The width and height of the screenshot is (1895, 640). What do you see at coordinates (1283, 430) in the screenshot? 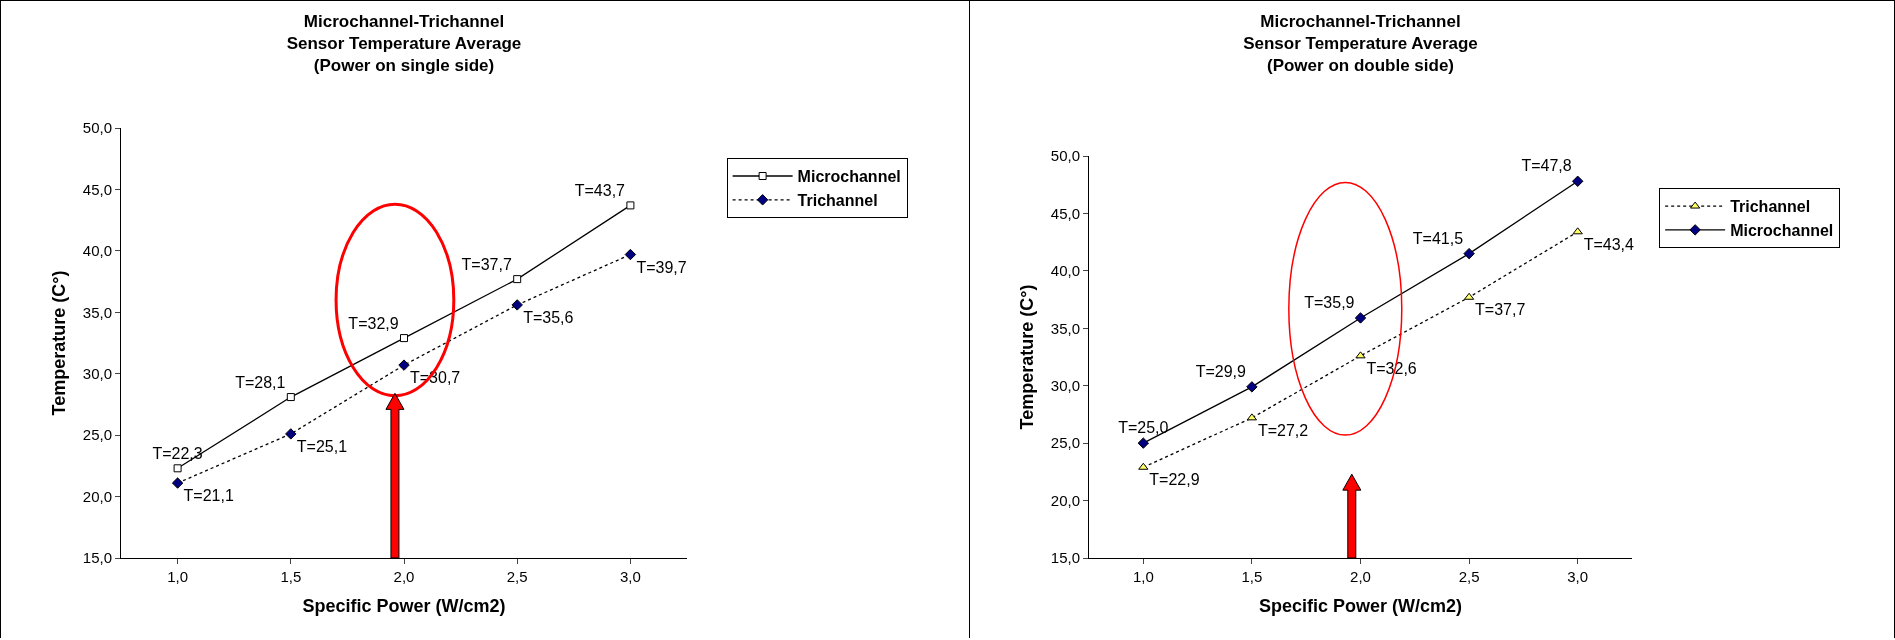
I see `data-label: T=27,2` at bounding box center [1283, 430].